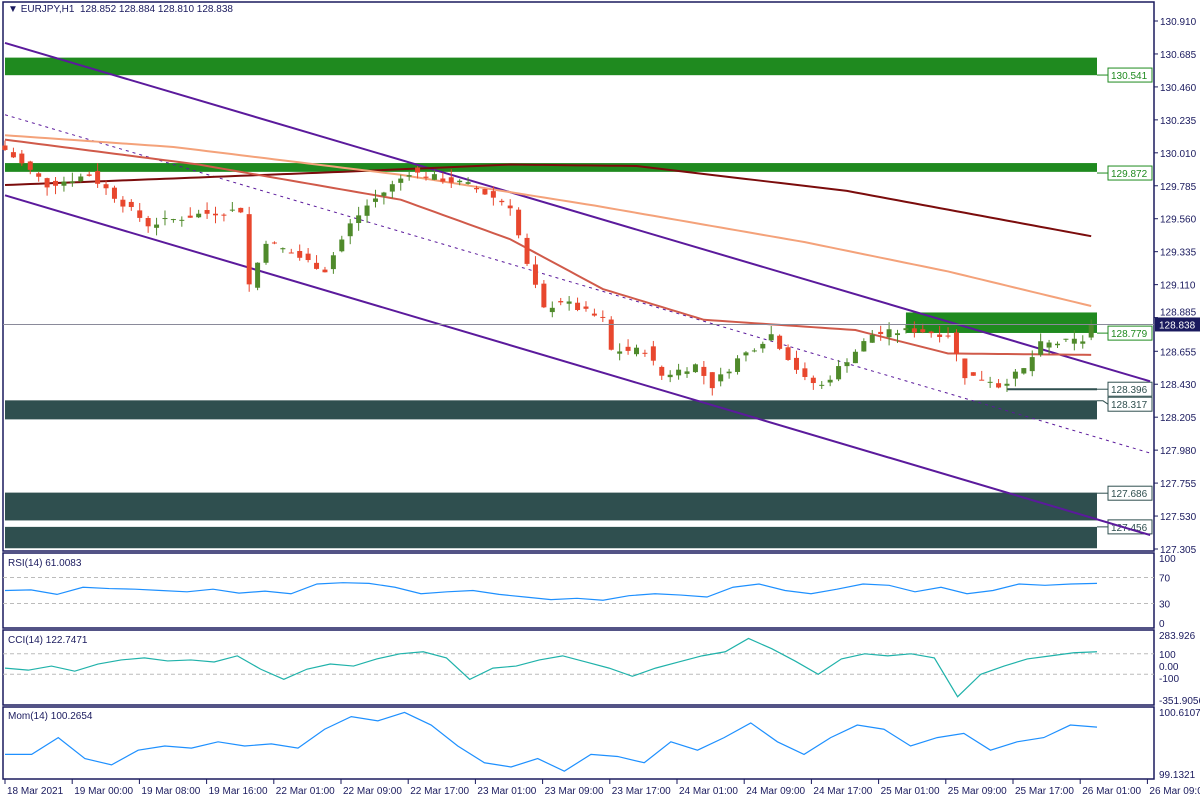 The height and width of the screenshot is (800, 1200). Describe the element at coordinates (1178, 385) in the screenshot. I see `y-tick-label: 128.430` at that location.